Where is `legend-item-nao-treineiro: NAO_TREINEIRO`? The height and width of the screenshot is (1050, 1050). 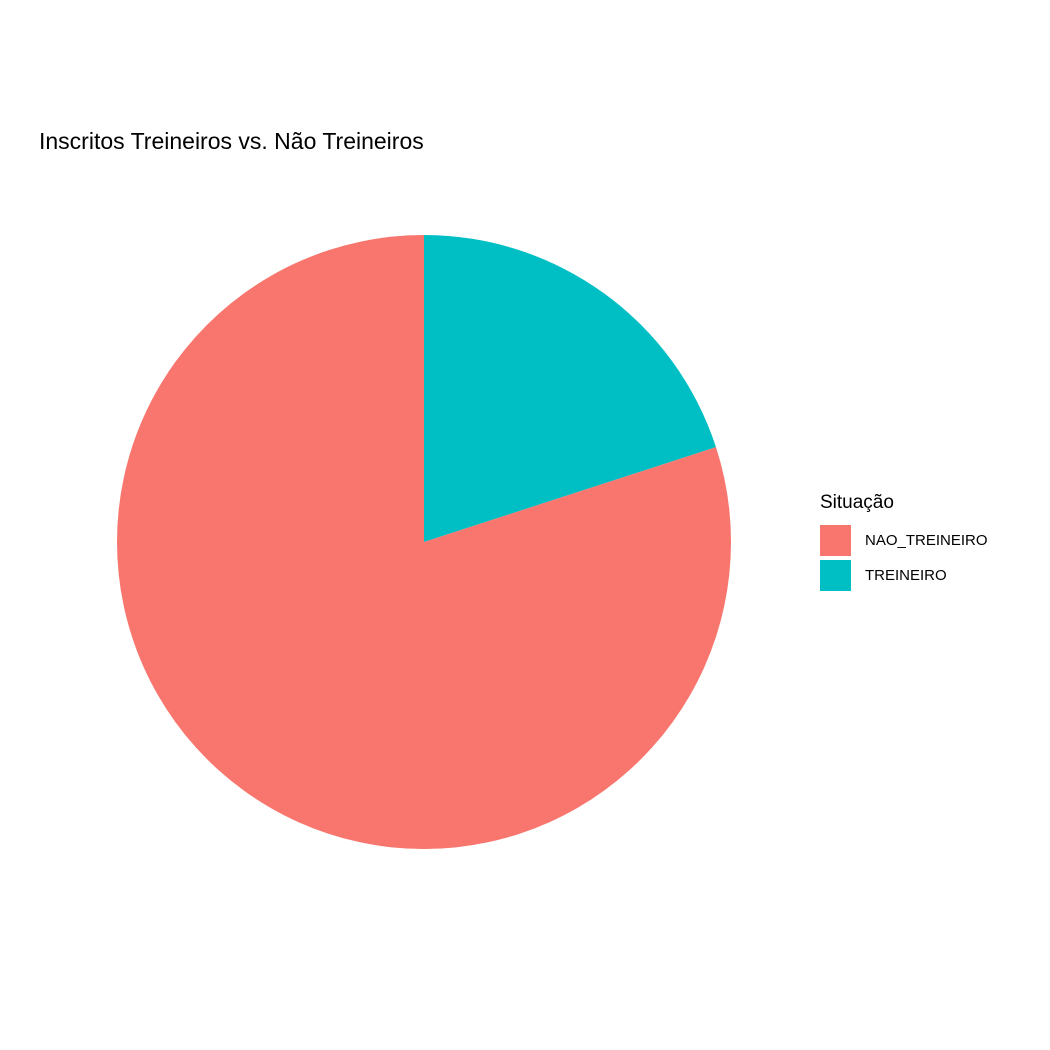 legend-item-nao-treineiro: NAO_TREINEIRO is located at coordinates (904, 540).